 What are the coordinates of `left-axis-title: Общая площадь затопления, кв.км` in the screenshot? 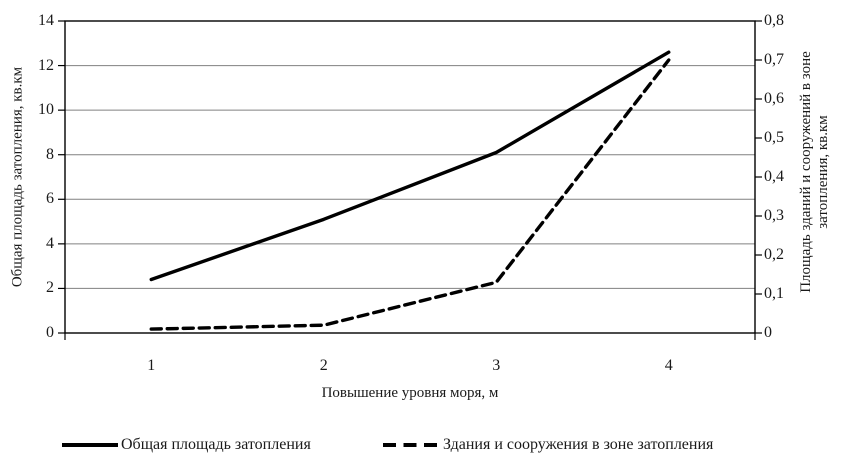 It's located at (17, 177).